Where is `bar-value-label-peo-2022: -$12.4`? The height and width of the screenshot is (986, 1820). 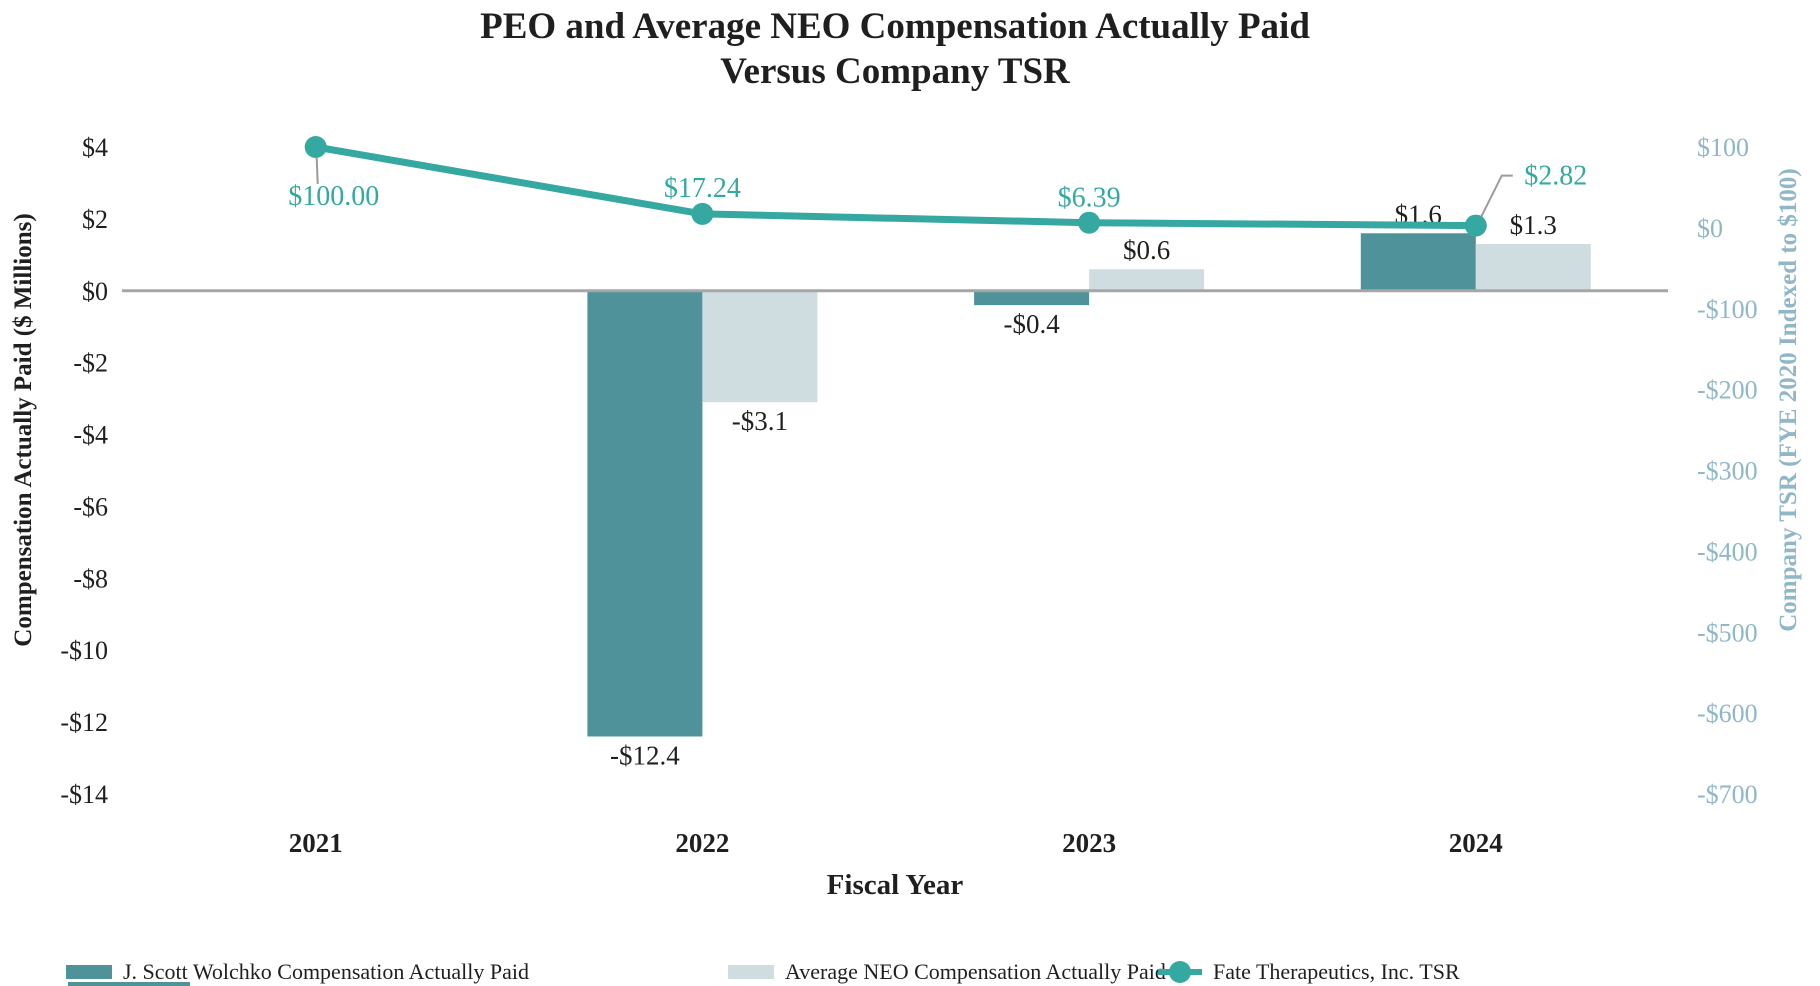 bar-value-label-peo-2022: -$12.4 is located at coordinates (645, 755).